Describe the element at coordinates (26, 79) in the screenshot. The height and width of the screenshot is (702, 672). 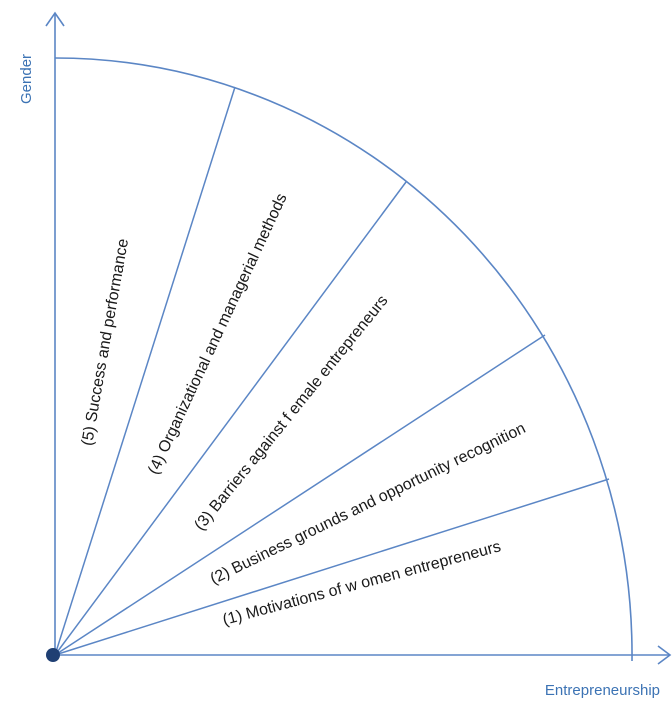
I see `gender-axis-label: Gender` at that location.